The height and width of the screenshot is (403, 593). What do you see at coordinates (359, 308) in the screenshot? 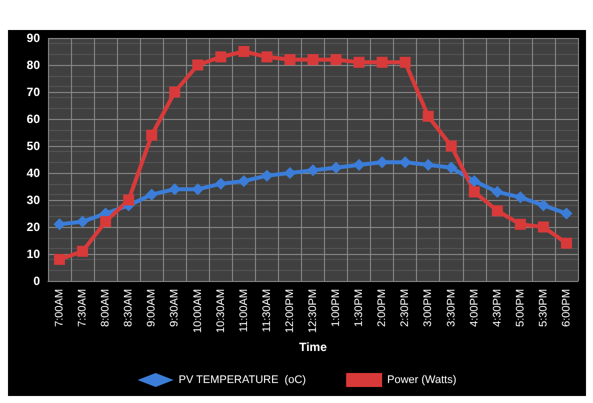
I see `x-tick-label: 1:30PM` at bounding box center [359, 308].